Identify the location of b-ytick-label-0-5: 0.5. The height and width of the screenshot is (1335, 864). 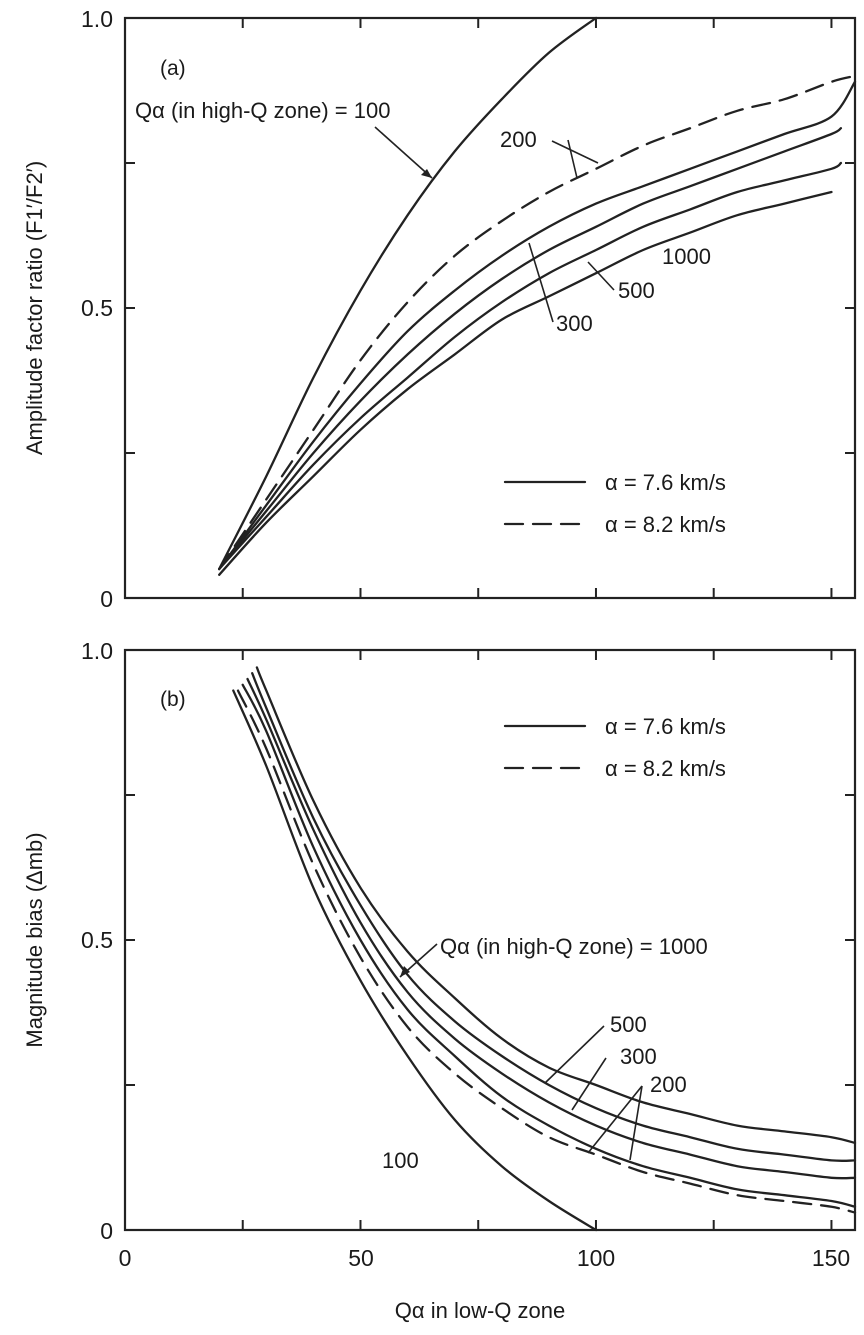
(97, 940).